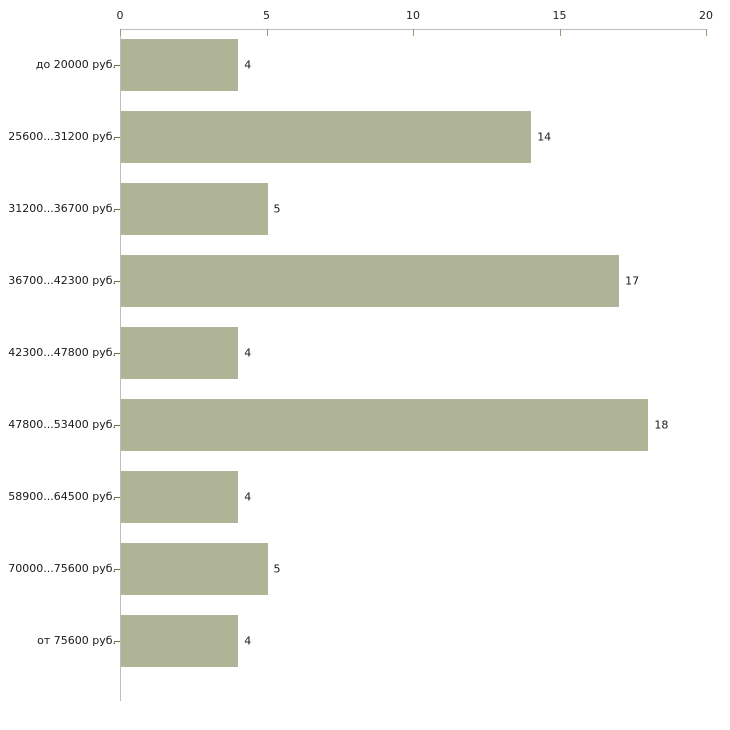 This screenshot has width=730, height=730. Describe the element at coordinates (413, 15) in the screenshot. I see `x-axis-tick-label: 10` at that location.